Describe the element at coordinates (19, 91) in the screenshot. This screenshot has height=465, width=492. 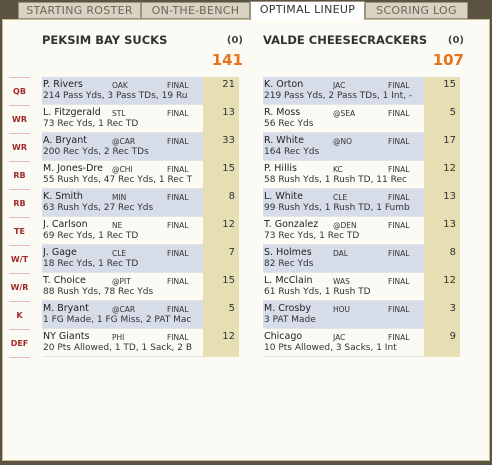
I see `position-label: QB` at that location.